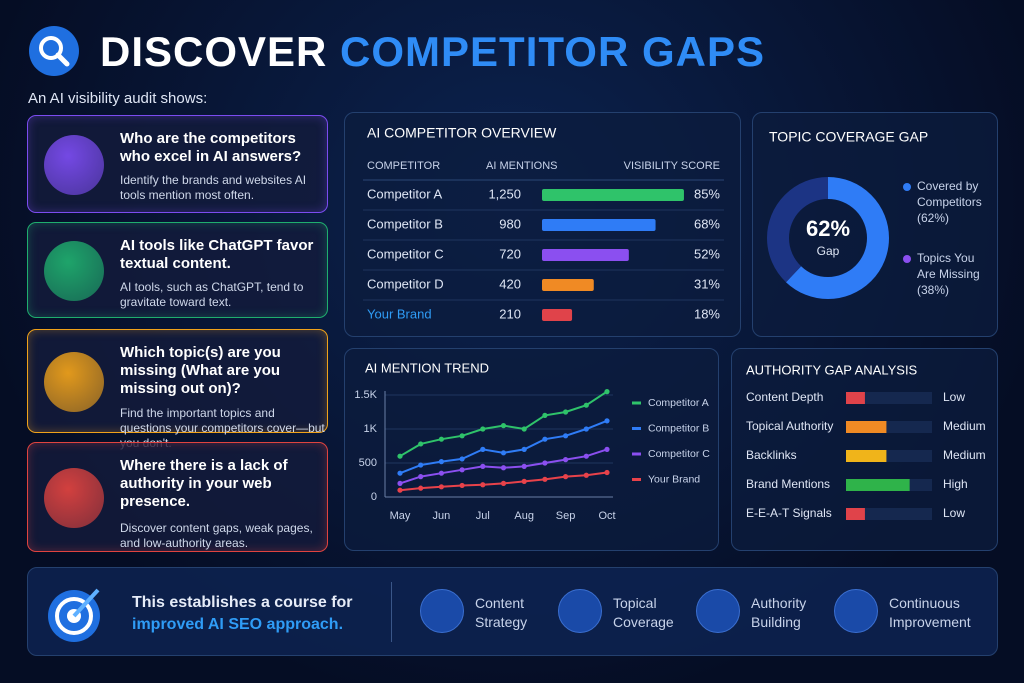 The width and height of the screenshot is (1024, 683). What do you see at coordinates (442, 516) in the screenshot?
I see `x-tick-label: Jun` at bounding box center [442, 516].